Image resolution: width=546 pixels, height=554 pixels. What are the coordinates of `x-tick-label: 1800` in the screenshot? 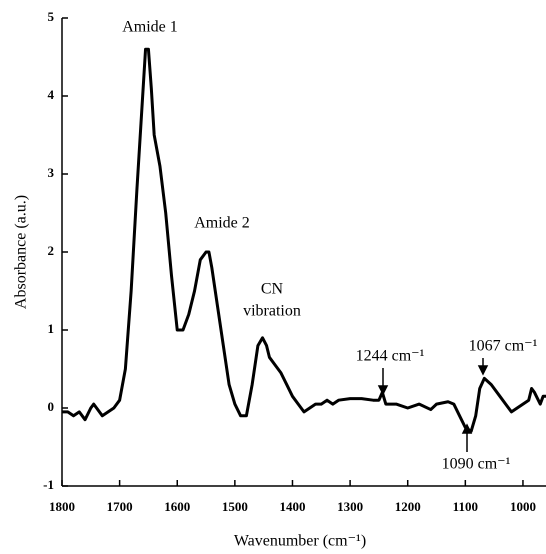 It's located at (62, 506).